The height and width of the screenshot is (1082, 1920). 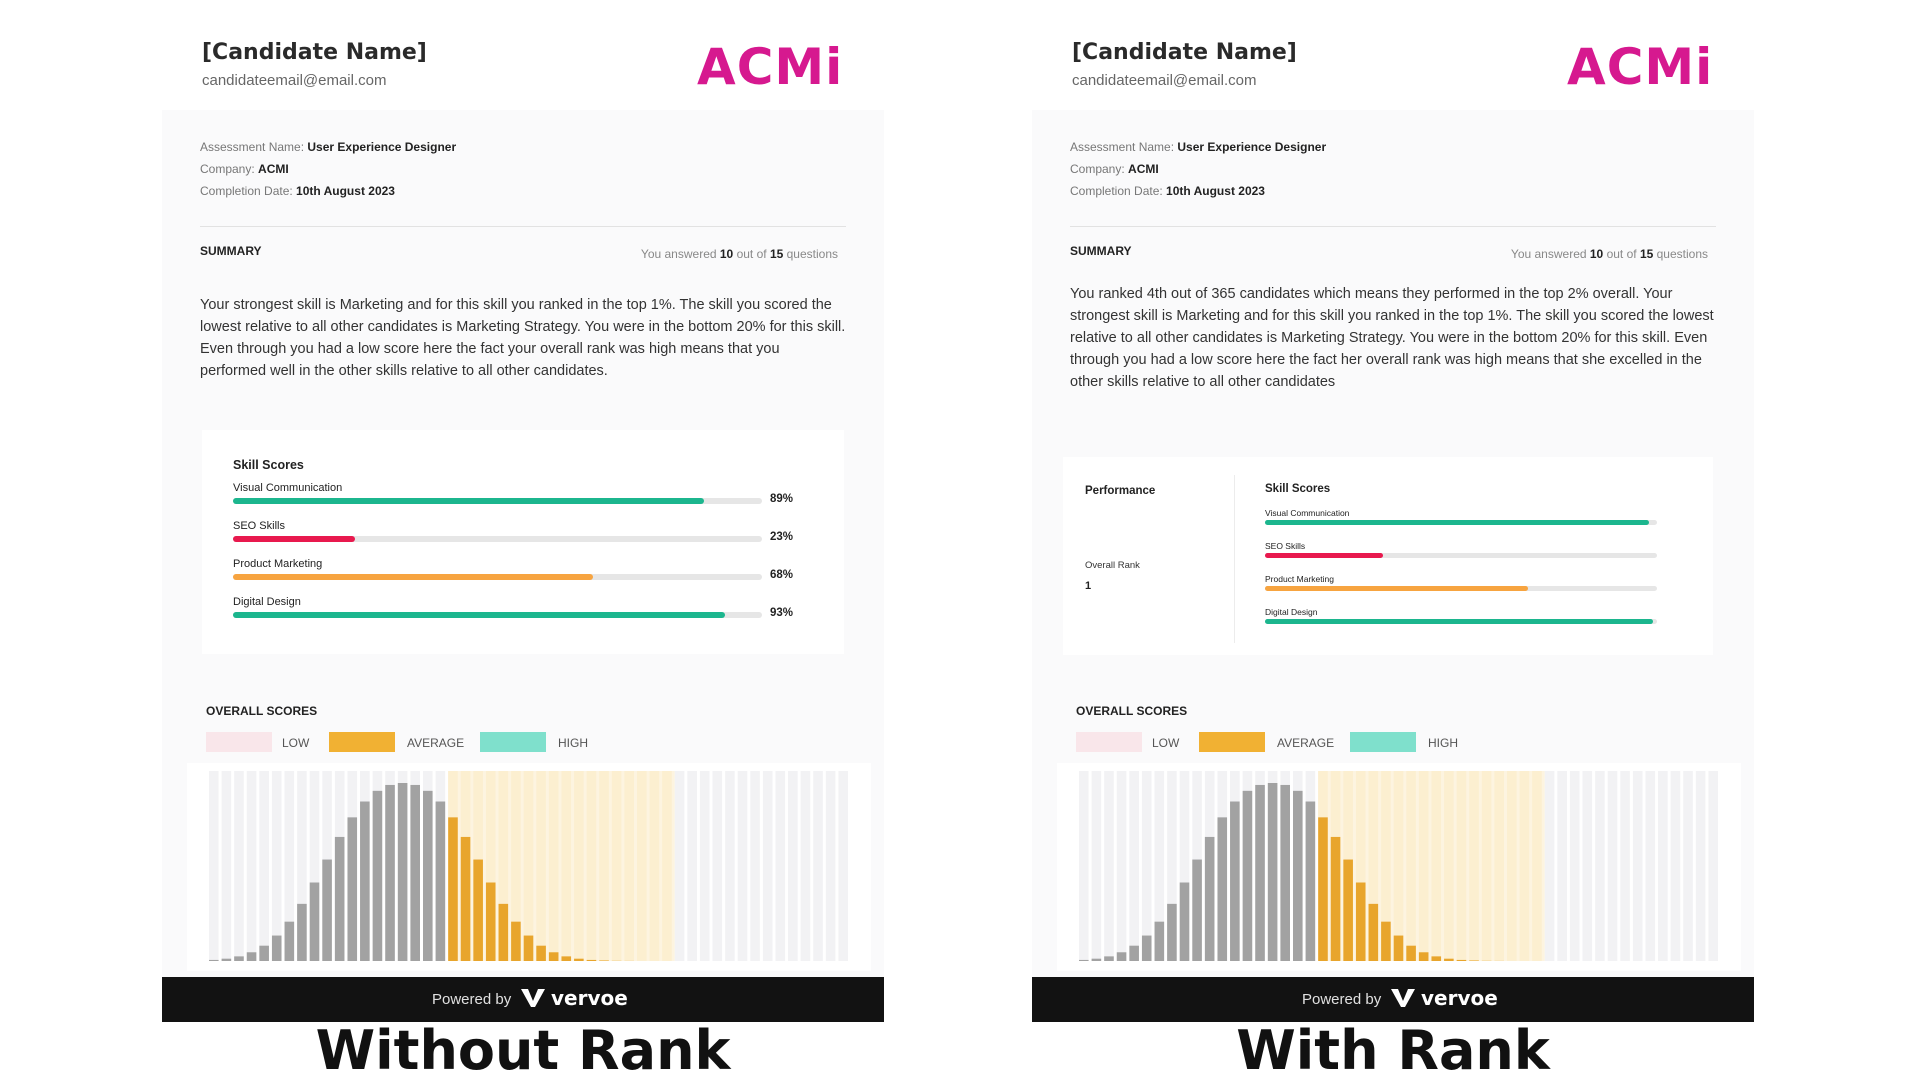 I want to click on performance-title: Performance, so click(x=1120, y=491).